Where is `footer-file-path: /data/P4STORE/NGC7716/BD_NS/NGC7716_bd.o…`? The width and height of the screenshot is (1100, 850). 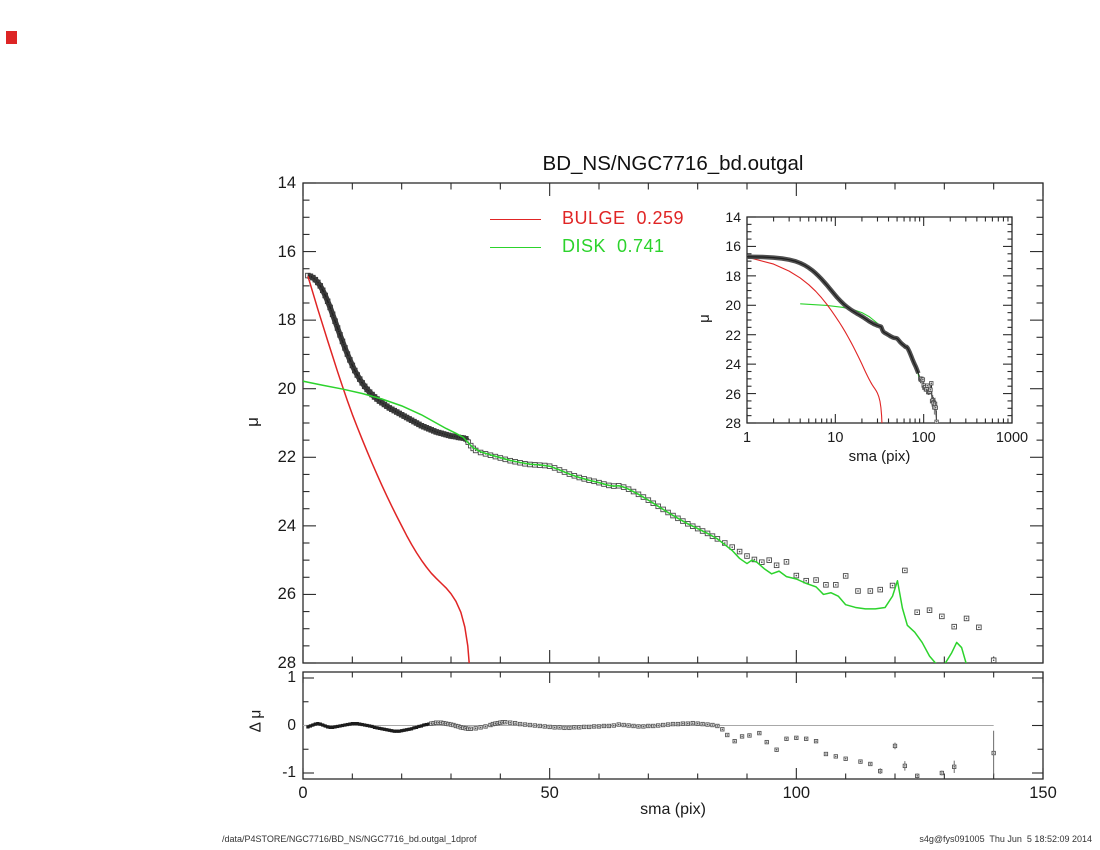 footer-file-path: /data/P4STORE/NGC7716/BD_NS/NGC7716_bd.o… is located at coordinates (349, 839).